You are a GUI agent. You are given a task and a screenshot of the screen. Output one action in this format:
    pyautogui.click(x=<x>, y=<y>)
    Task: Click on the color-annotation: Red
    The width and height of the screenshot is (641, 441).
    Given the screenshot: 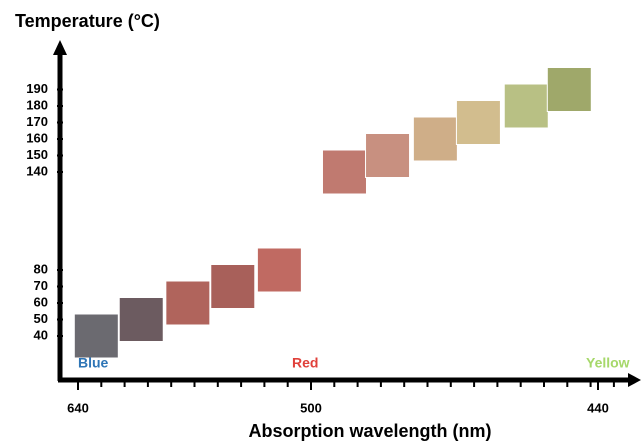 What is the action you would take?
    pyautogui.click(x=305, y=363)
    